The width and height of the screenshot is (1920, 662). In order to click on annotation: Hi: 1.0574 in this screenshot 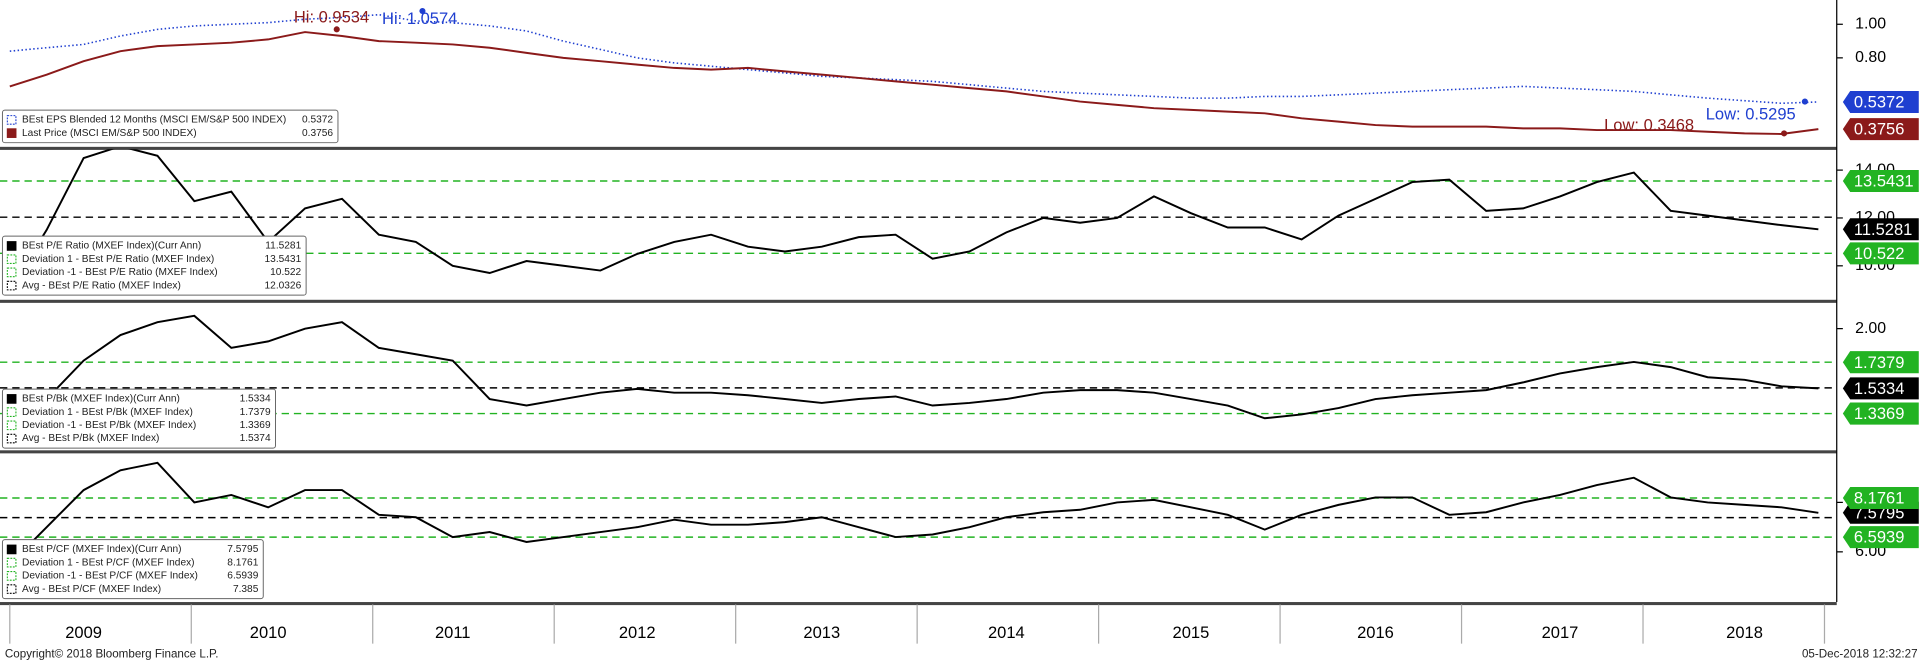, I will do `click(419, 18)`.